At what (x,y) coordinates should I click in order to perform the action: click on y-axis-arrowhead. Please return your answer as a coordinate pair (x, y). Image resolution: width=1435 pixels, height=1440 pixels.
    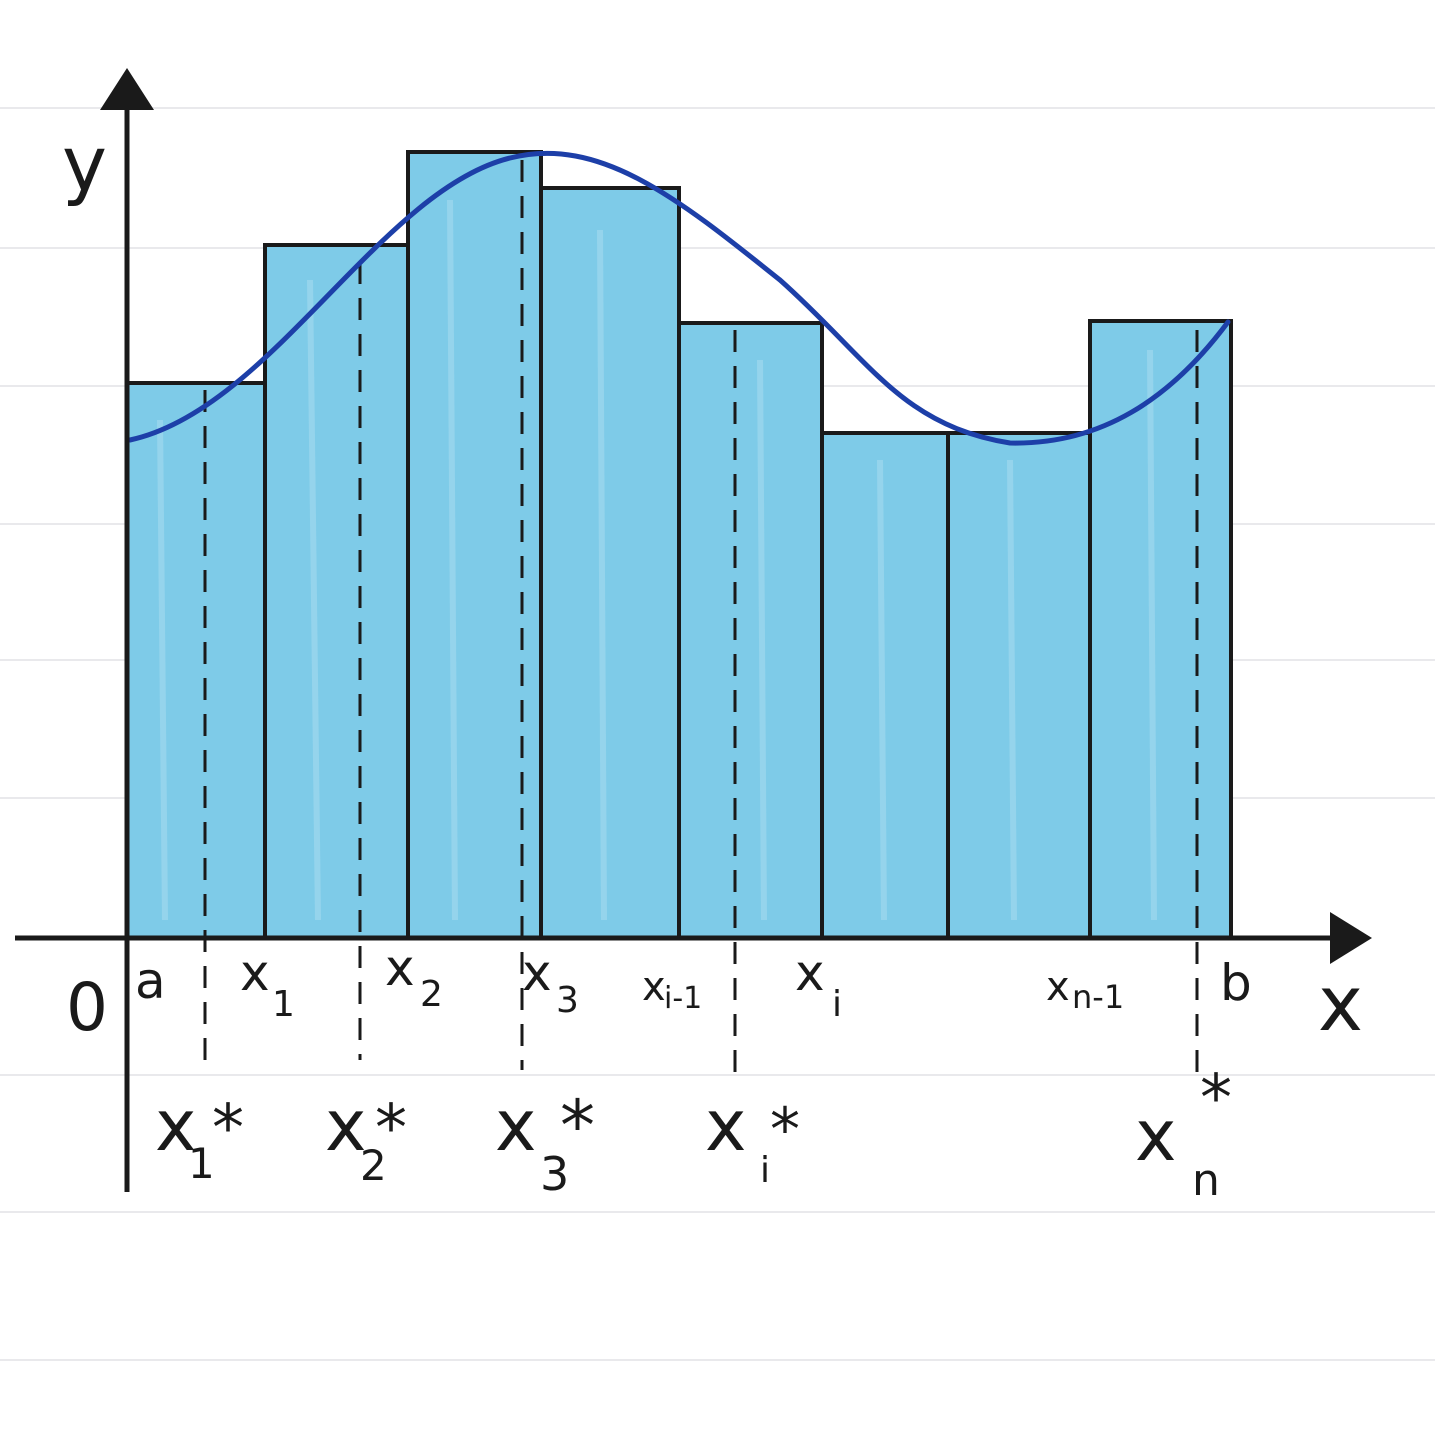
    Looking at the image, I should click on (127, 89).